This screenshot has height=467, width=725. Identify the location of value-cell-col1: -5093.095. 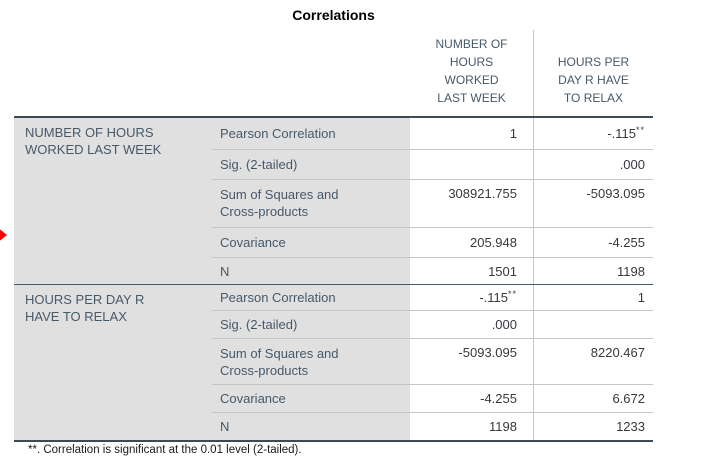
(471, 362).